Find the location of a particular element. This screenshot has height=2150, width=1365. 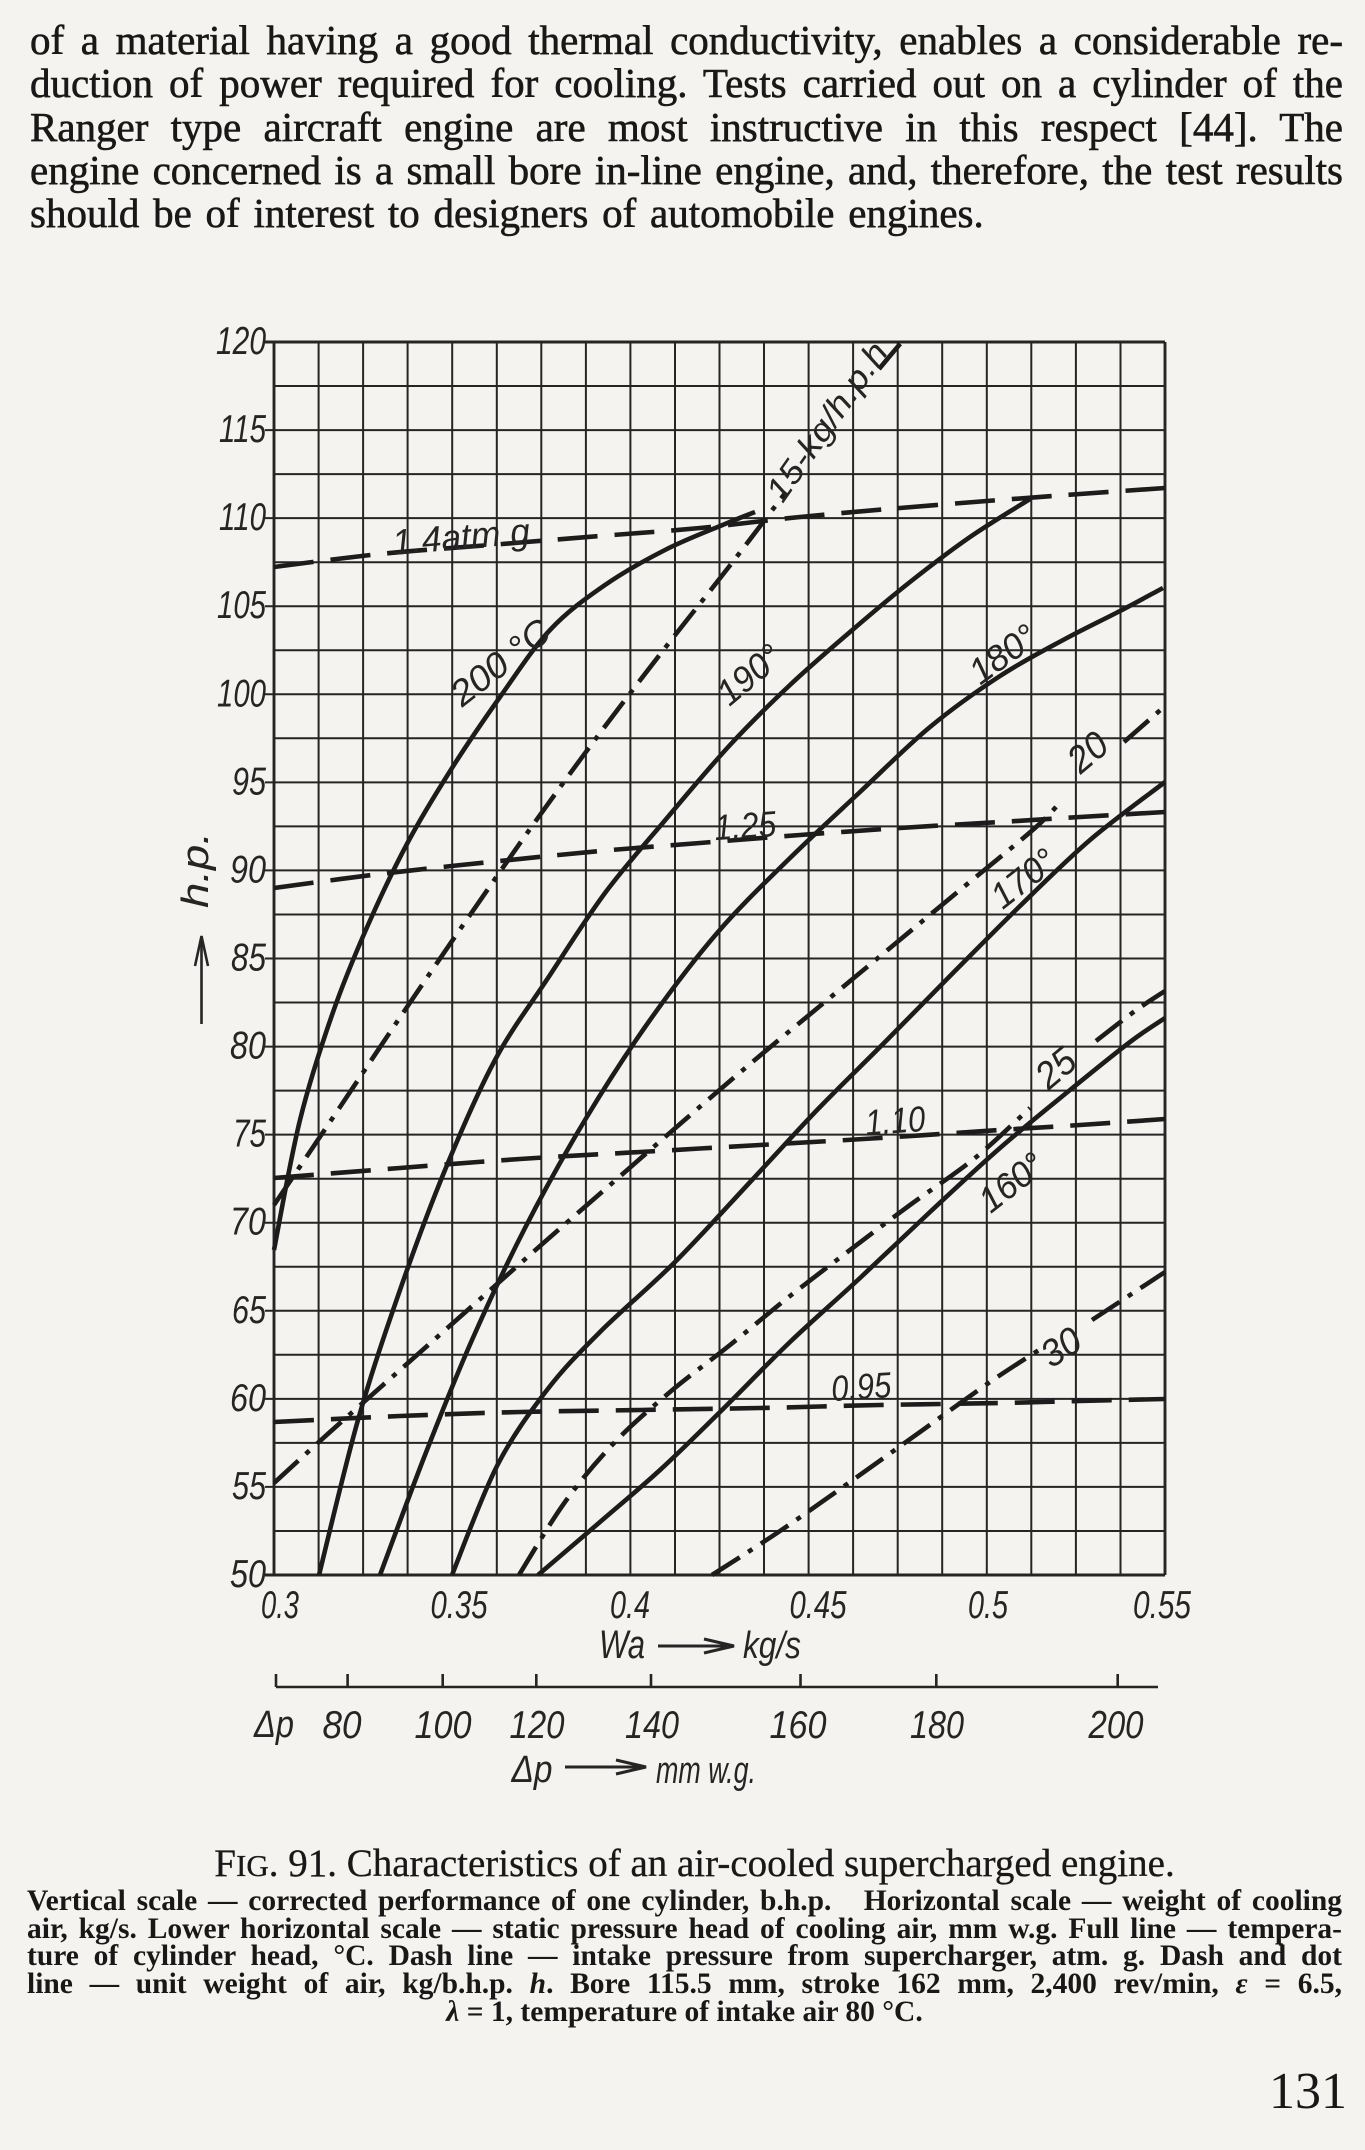

svg-text: 75 is located at coordinates (249, 1134).